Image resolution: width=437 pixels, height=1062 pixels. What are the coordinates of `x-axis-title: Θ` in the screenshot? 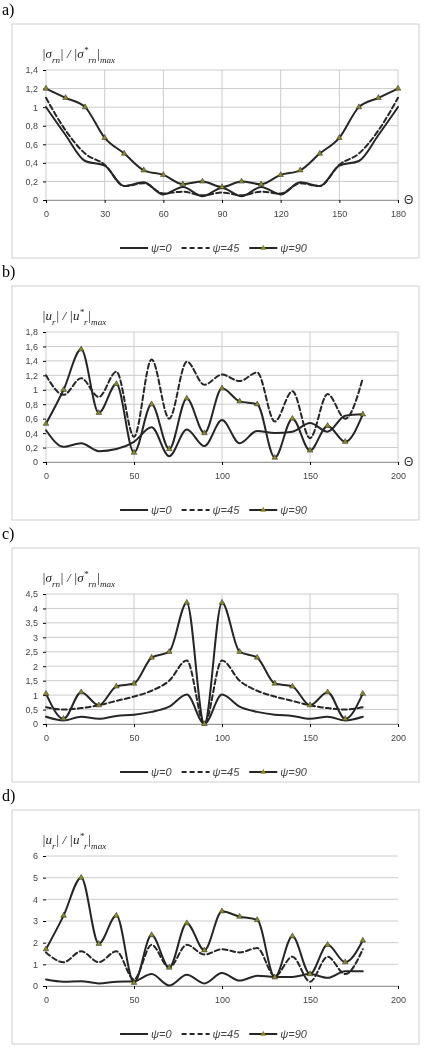 It's located at (409, 462).